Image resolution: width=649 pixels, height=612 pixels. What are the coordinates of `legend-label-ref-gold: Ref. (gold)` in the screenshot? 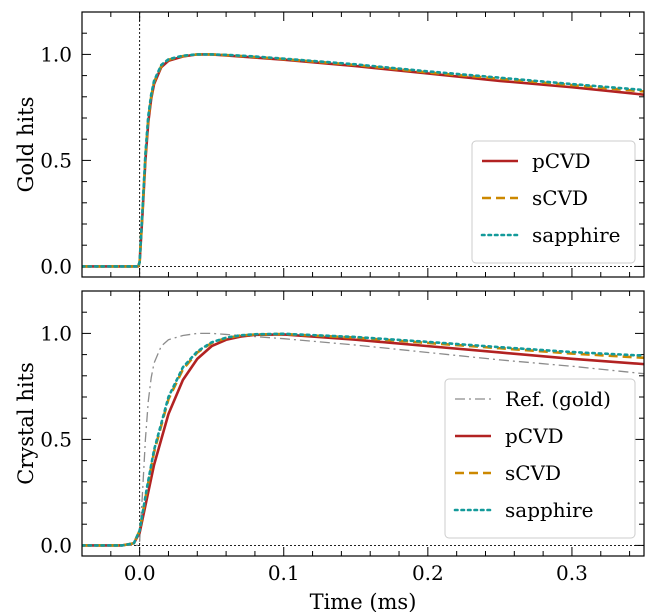 It's located at (558, 399).